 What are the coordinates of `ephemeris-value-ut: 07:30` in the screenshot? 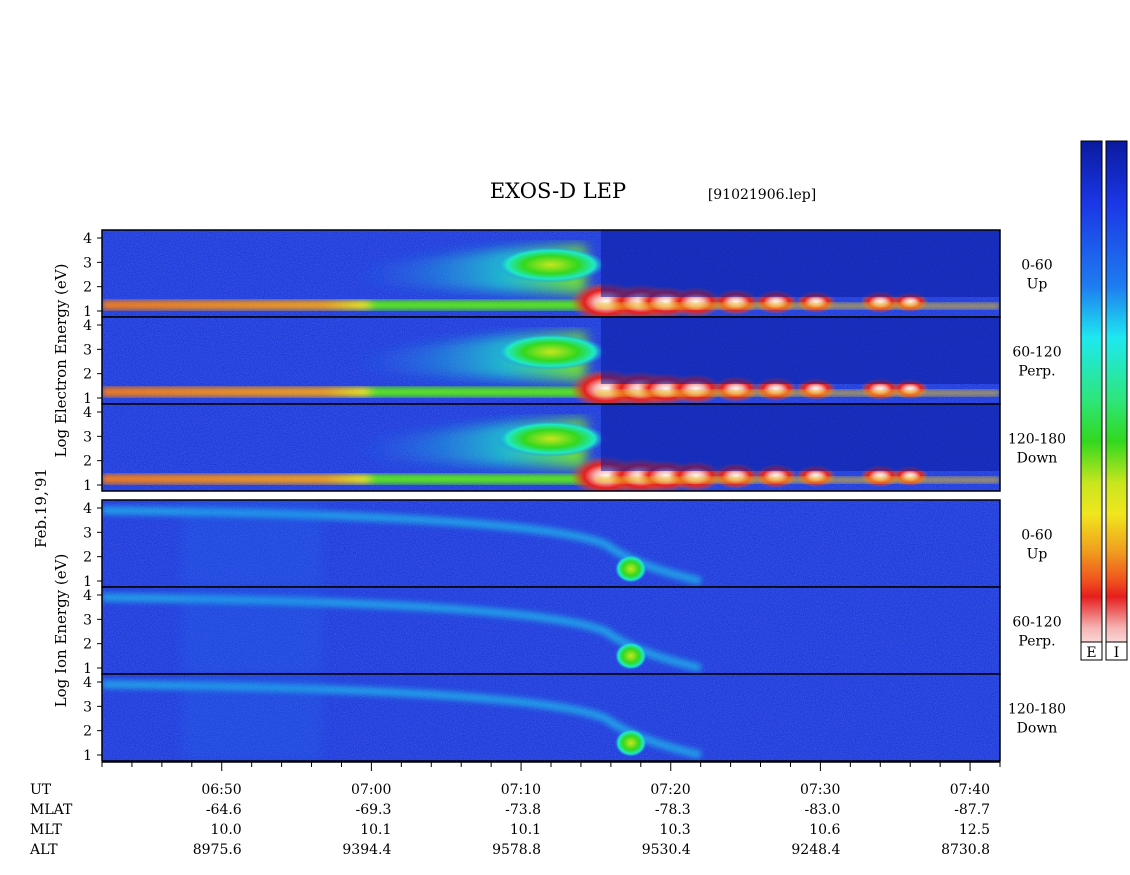 It's located at (820, 790).